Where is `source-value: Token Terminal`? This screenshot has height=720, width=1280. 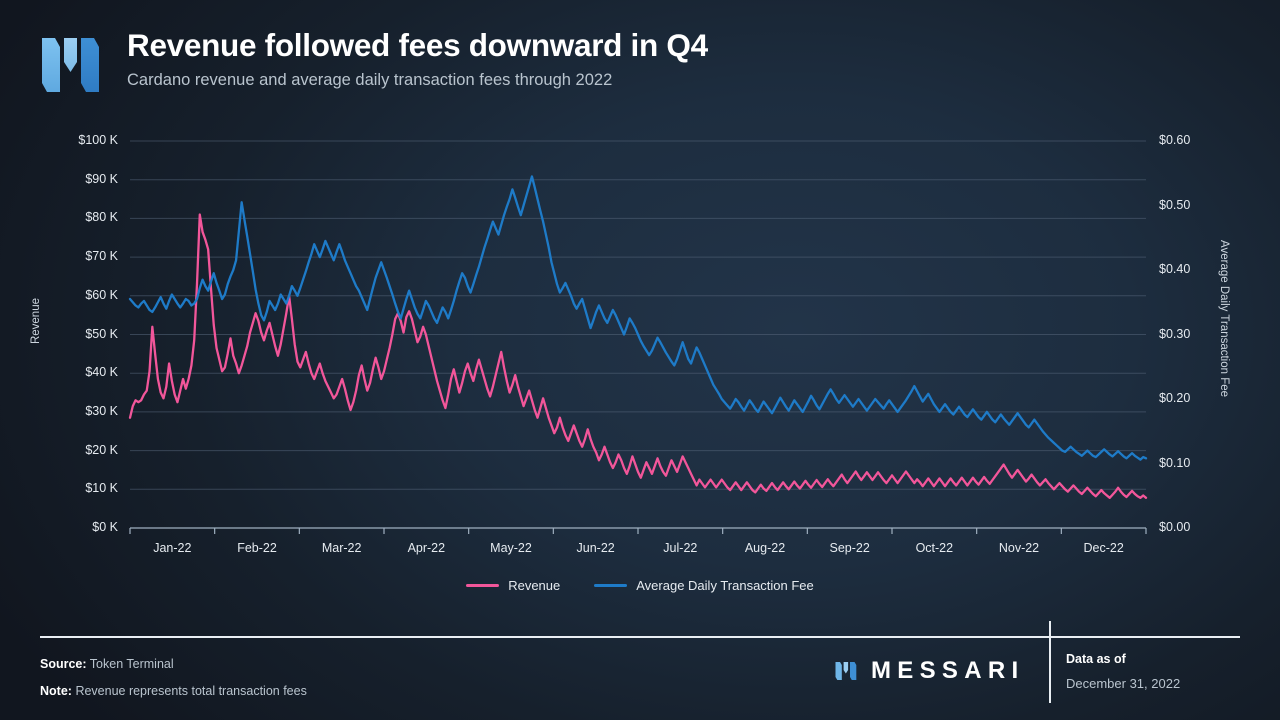
source-value: Token Terminal is located at coordinates (131, 664).